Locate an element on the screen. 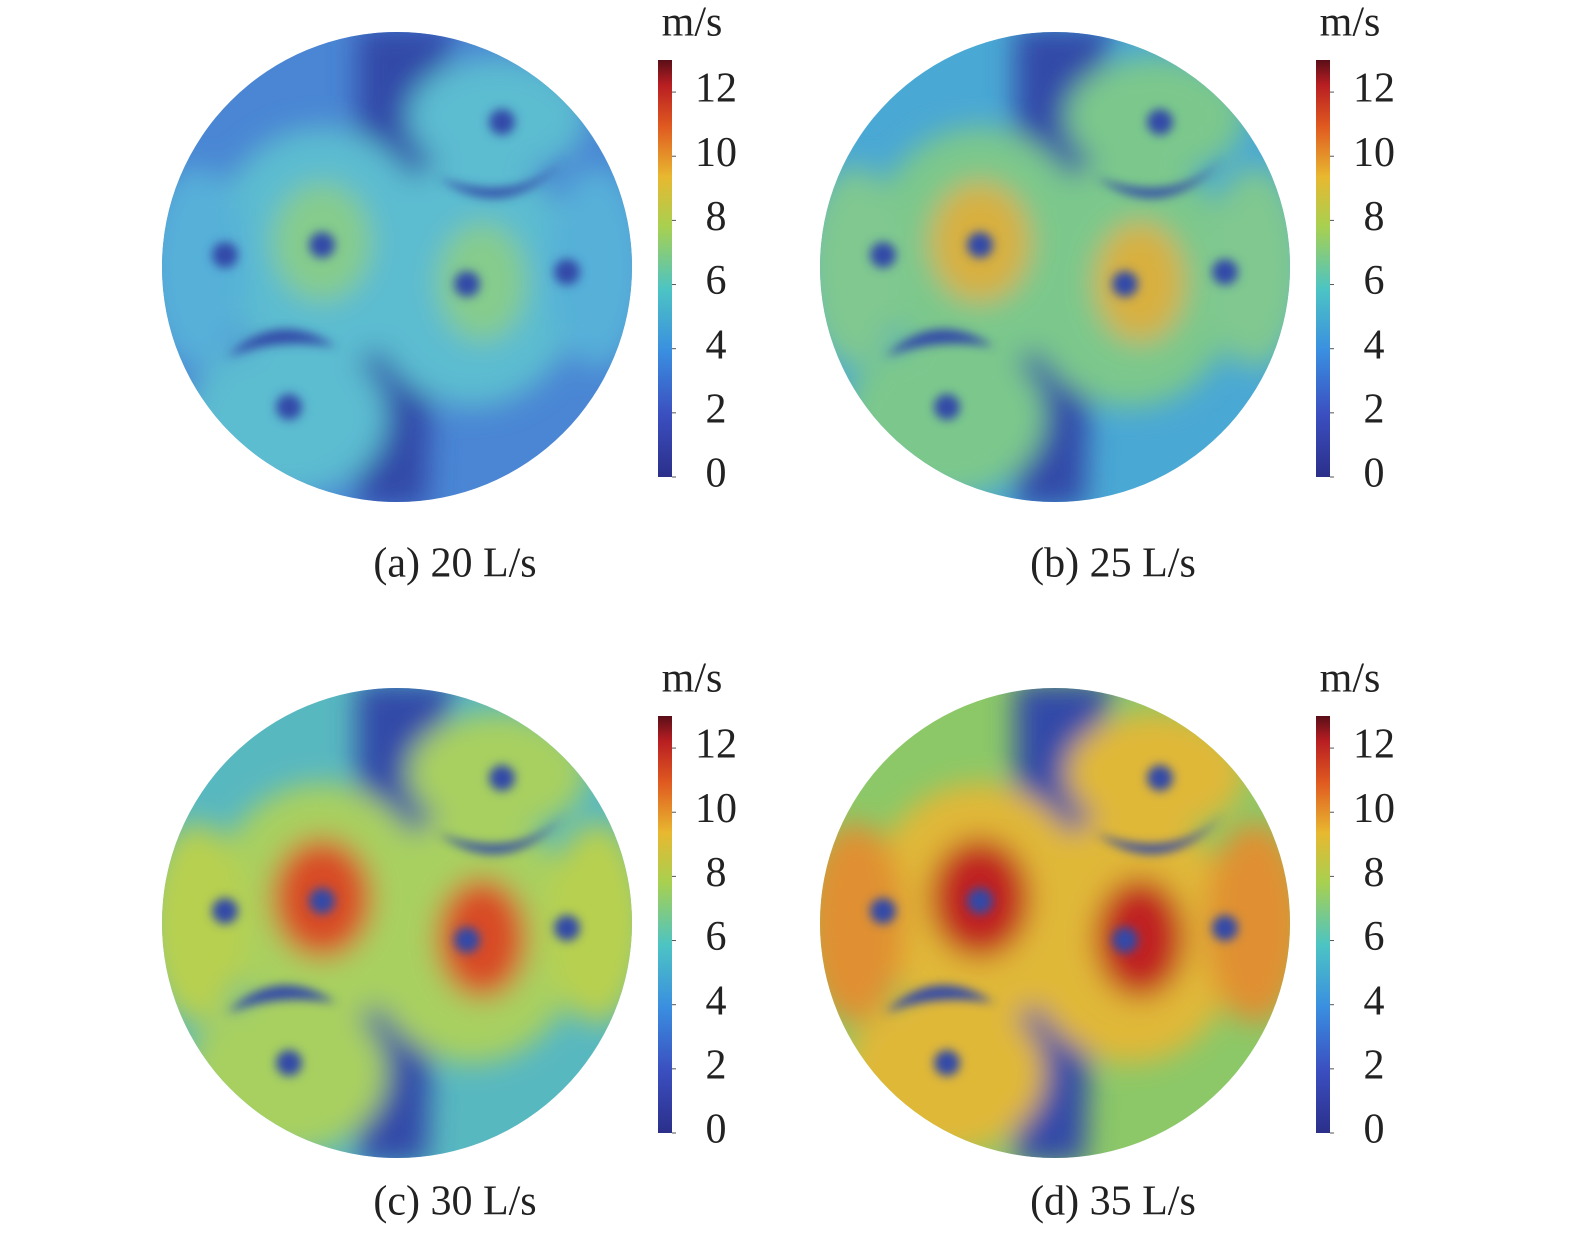 The height and width of the screenshot is (1239, 1575). caption: (d) 35 L/s is located at coordinates (1113, 1202).